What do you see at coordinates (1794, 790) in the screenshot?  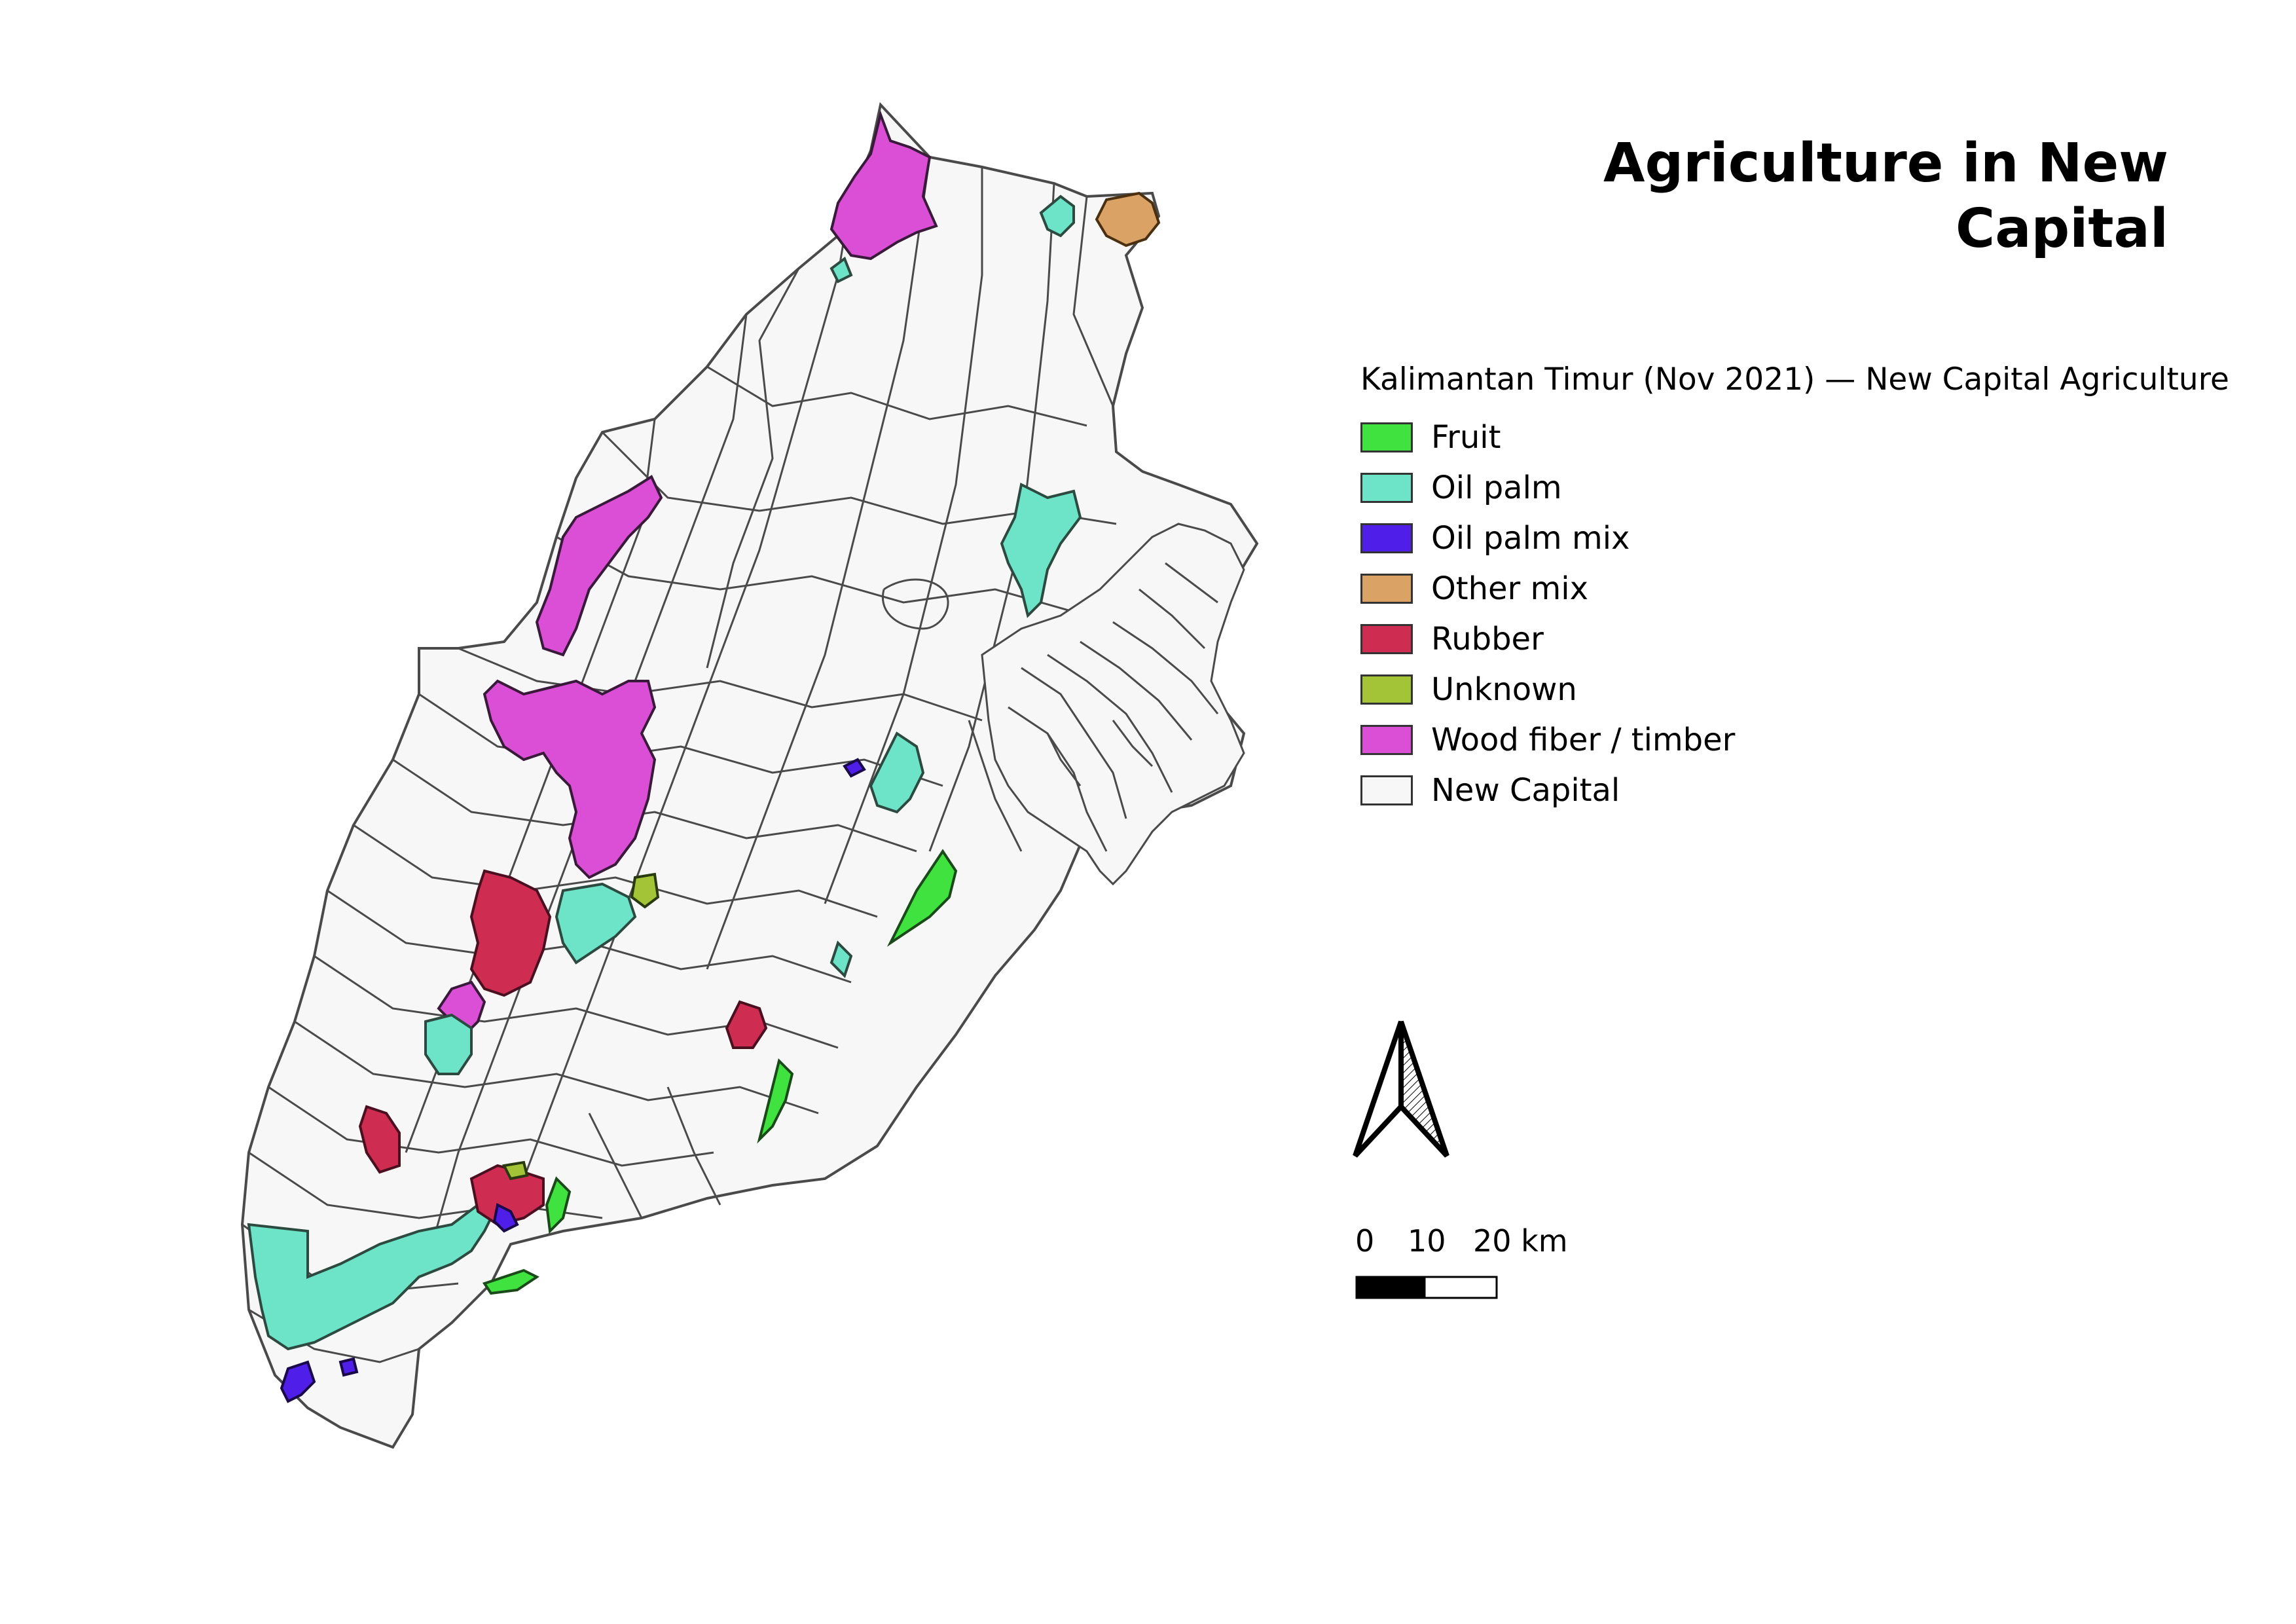 I see `legend-item: New Capital` at bounding box center [1794, 790].